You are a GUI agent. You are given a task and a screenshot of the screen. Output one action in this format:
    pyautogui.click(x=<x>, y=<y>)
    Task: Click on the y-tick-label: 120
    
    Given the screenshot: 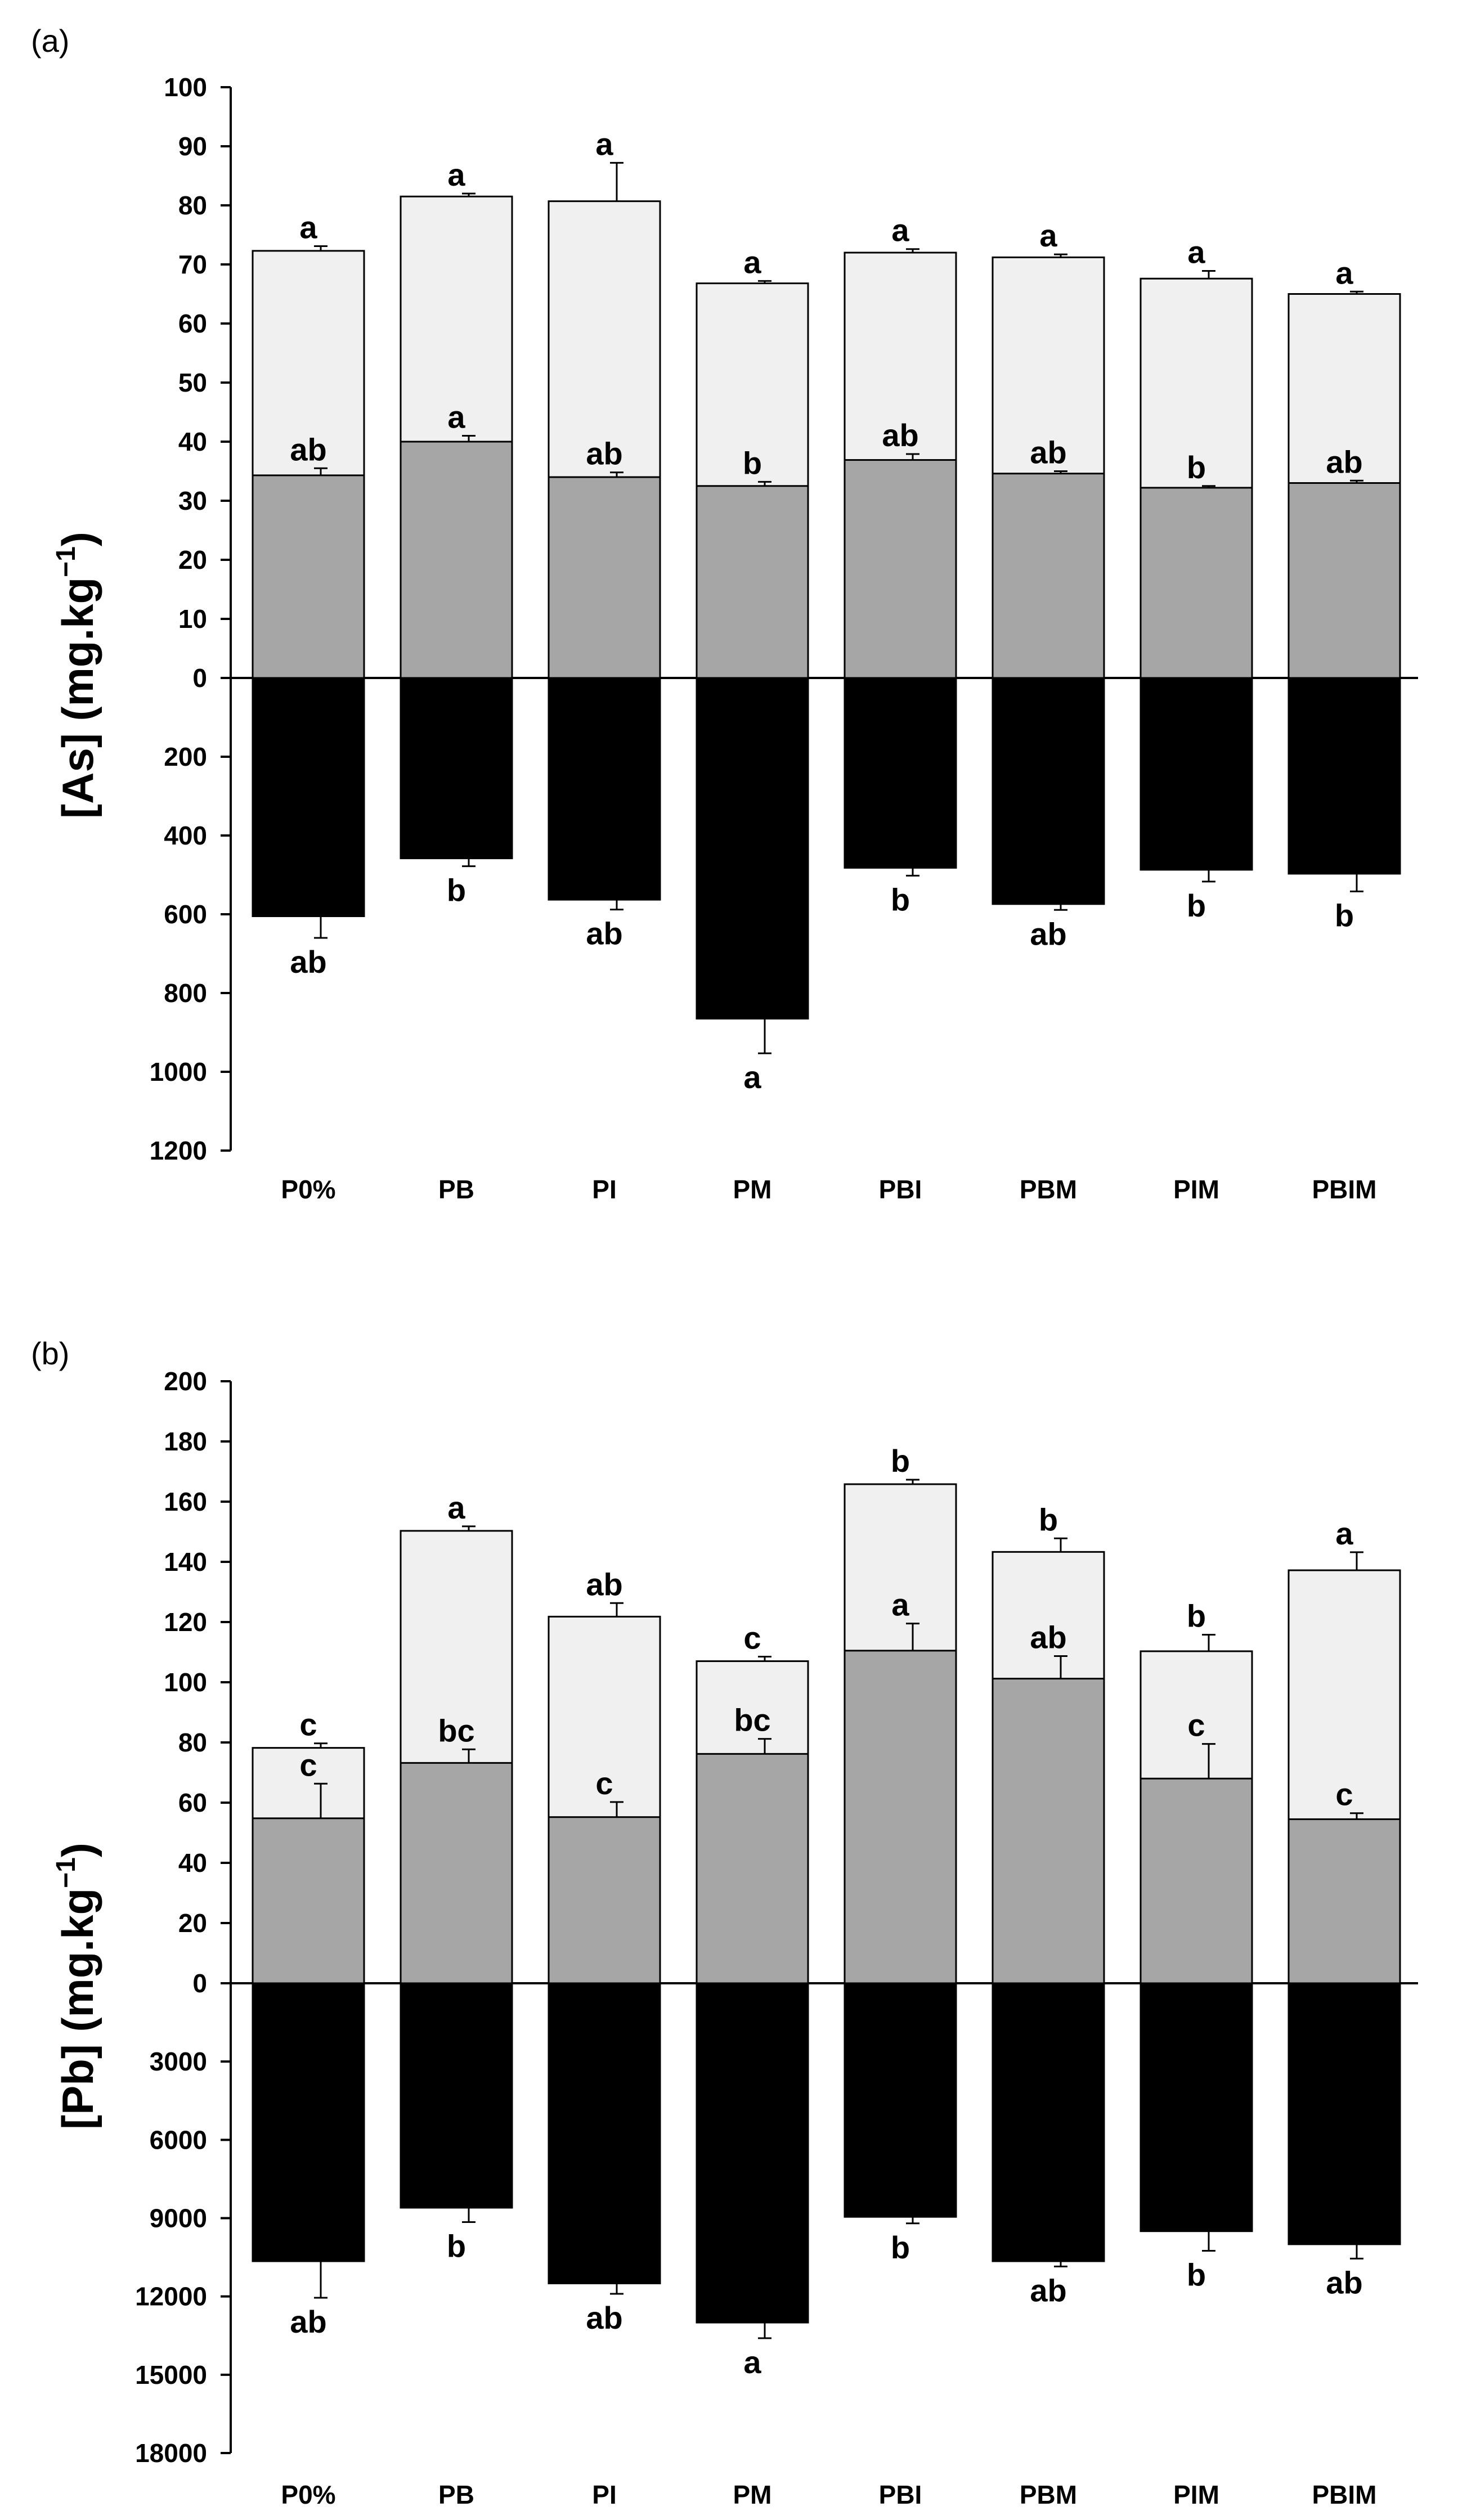 What is the action you would take?
    pyautogui.click(x=185, y=1622)
    